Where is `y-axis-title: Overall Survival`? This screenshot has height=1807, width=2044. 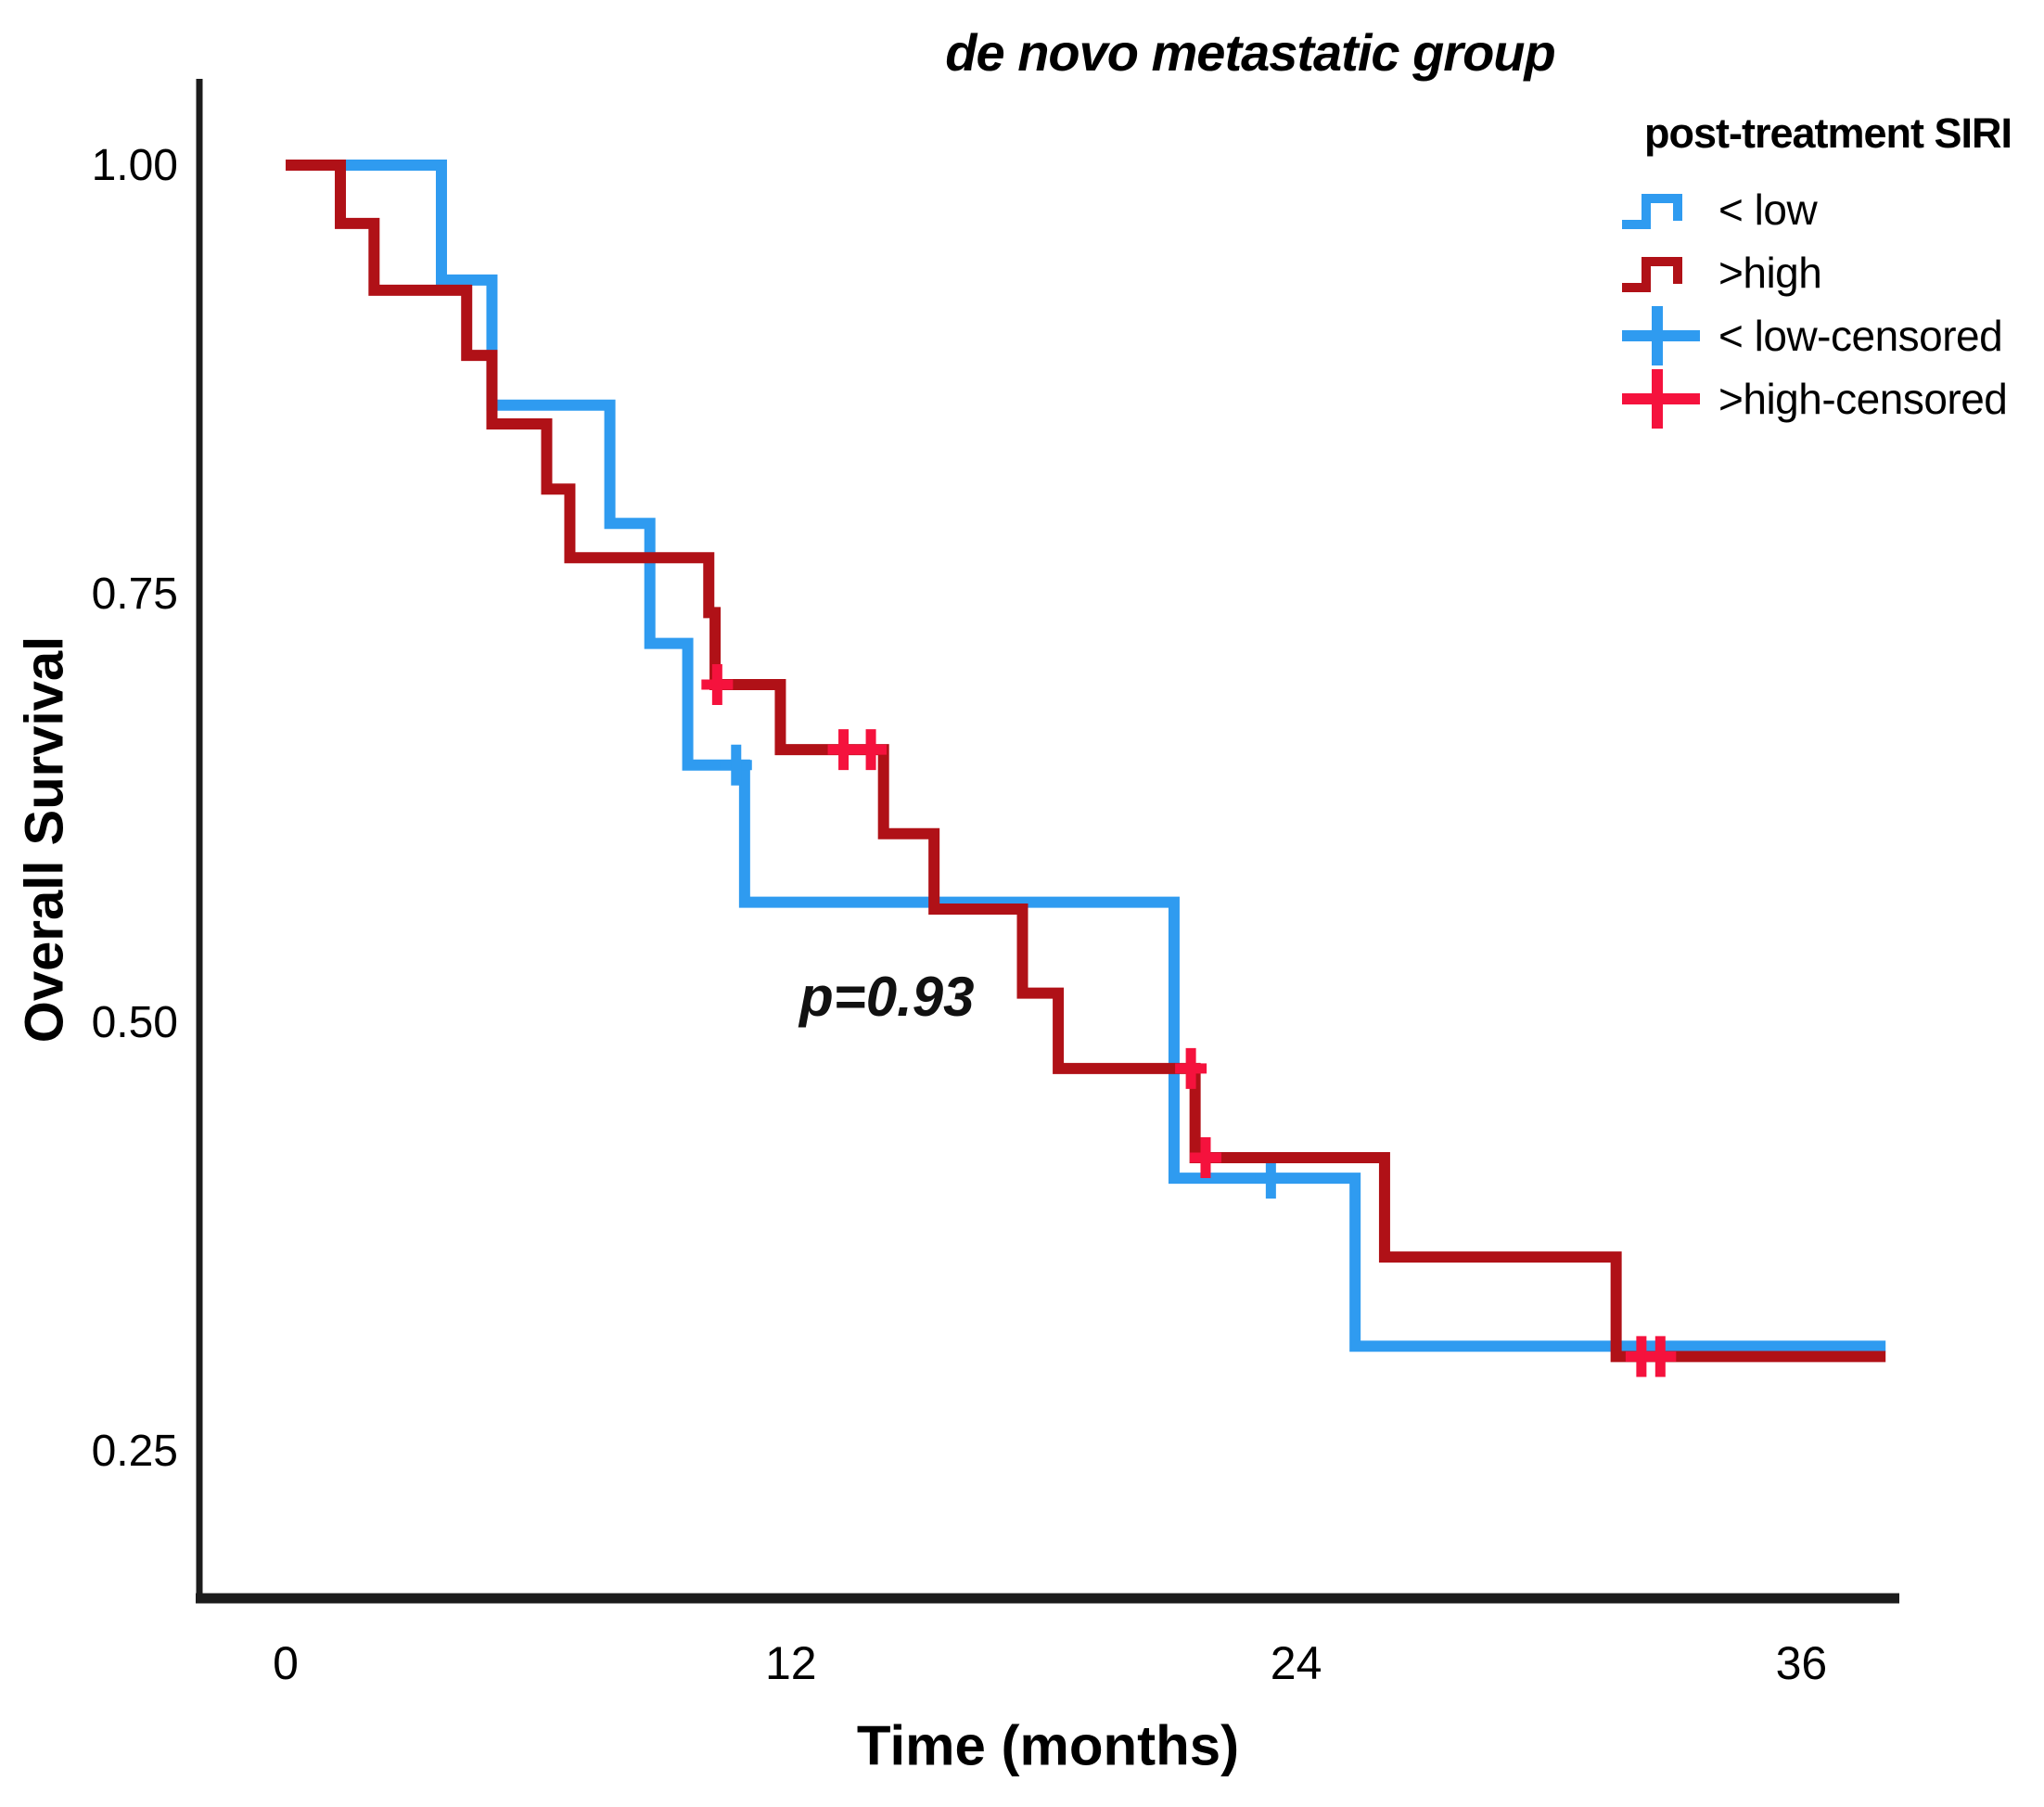
y-axis-title: Overall Survival is located at coordinates (44, 840).